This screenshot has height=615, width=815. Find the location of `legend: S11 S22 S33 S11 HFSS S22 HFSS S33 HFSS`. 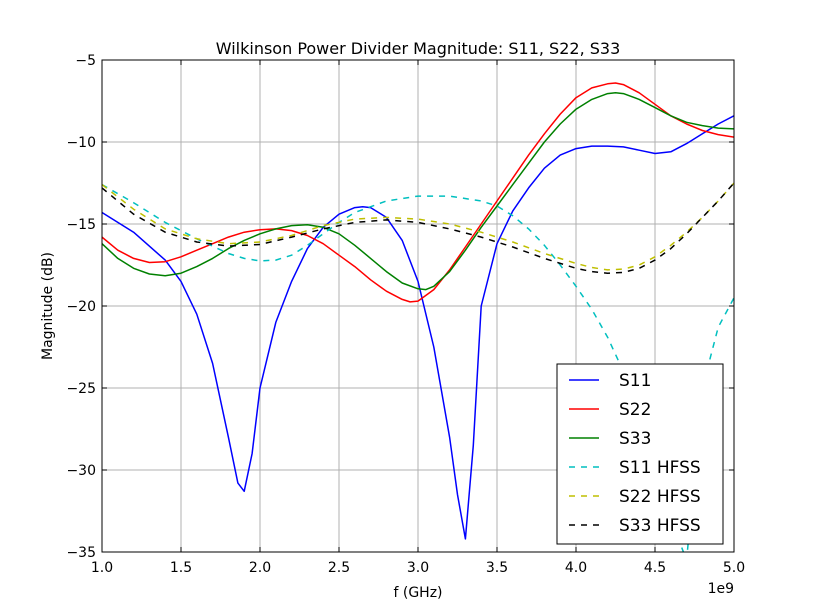

legend: S11 S22 S33 S11 HFSS S22 HFSS S33 HFSS is located at coordinates (640, 454).